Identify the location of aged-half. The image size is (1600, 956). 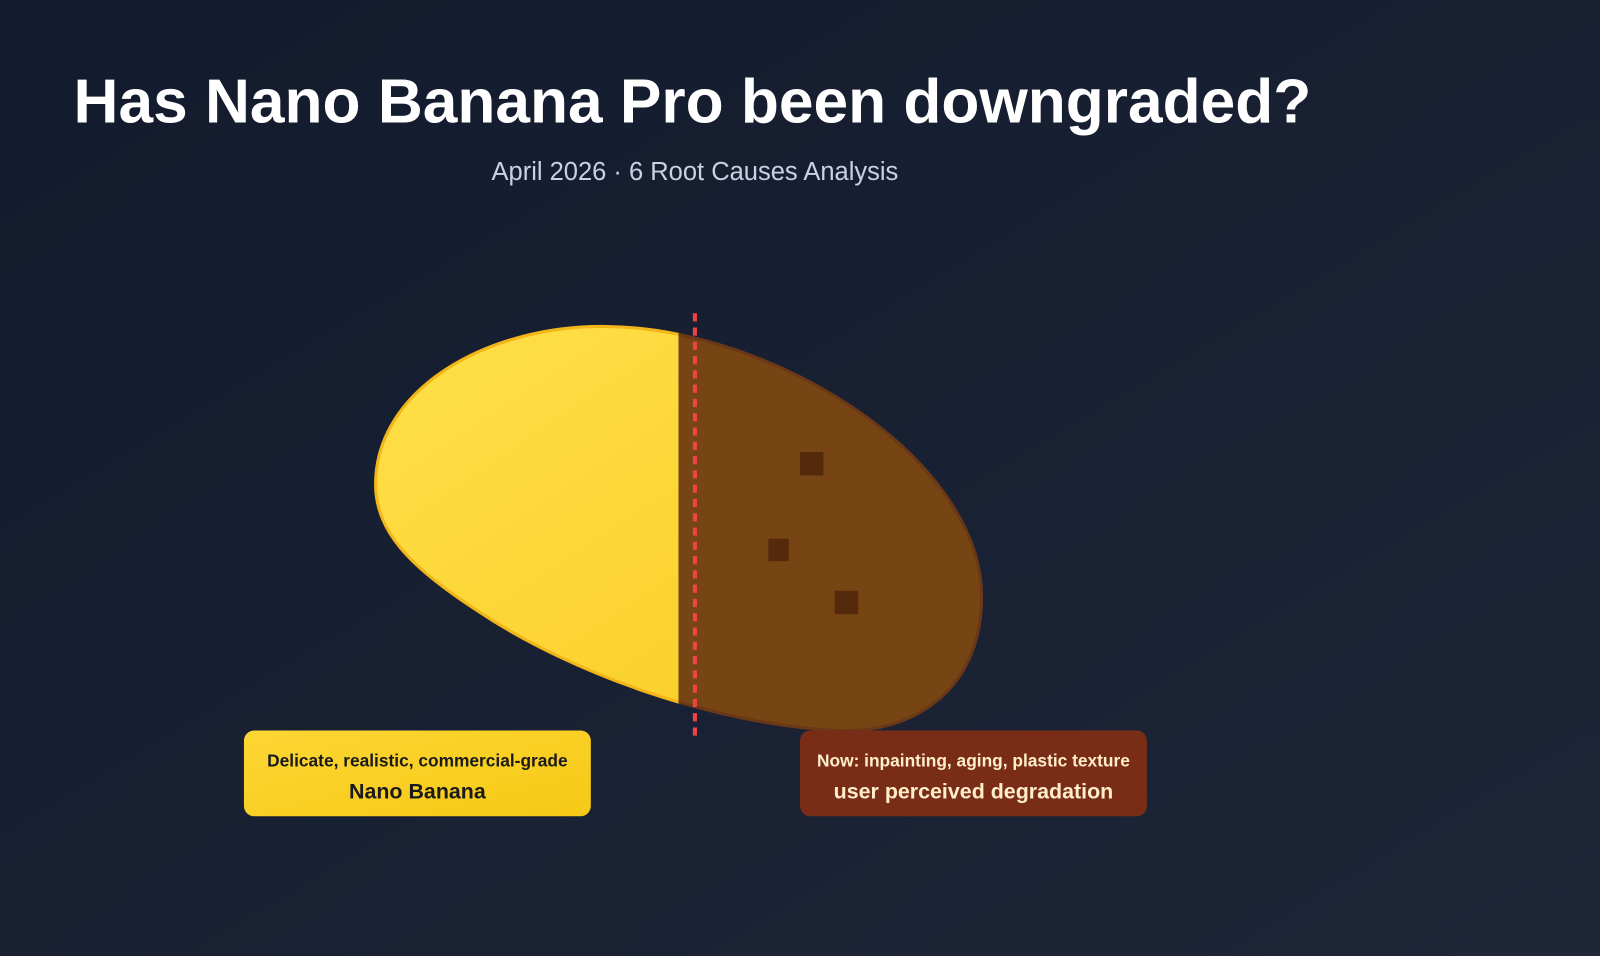
(831, 532).